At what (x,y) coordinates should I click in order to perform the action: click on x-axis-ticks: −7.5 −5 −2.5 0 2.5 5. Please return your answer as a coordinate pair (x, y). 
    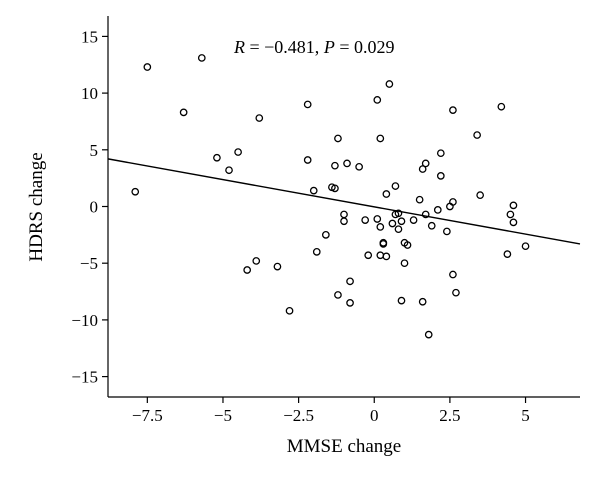
    Looking at the image, I should click on (331, 411).